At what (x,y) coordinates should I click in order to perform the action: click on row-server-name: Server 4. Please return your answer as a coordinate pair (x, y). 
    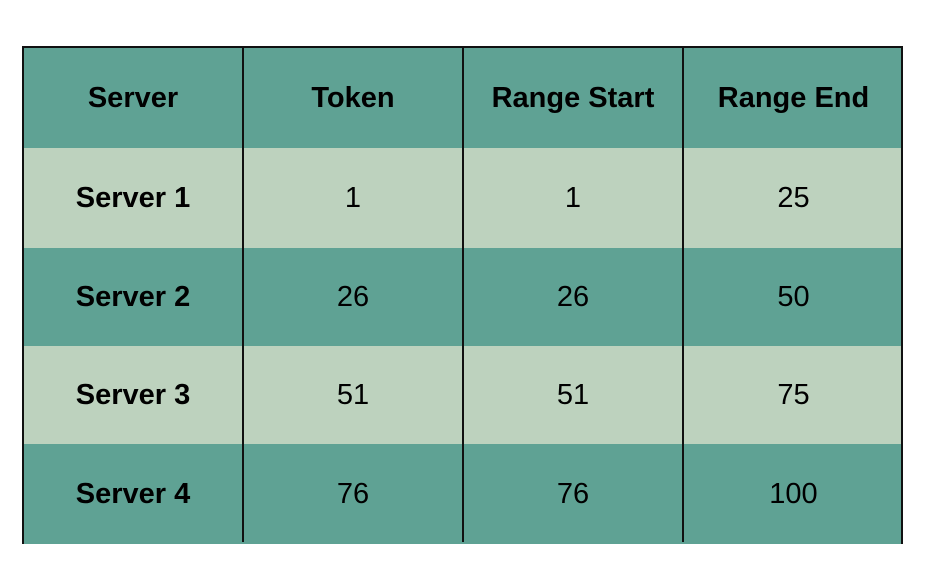
    Looking at the image, I should click on (133, 493).